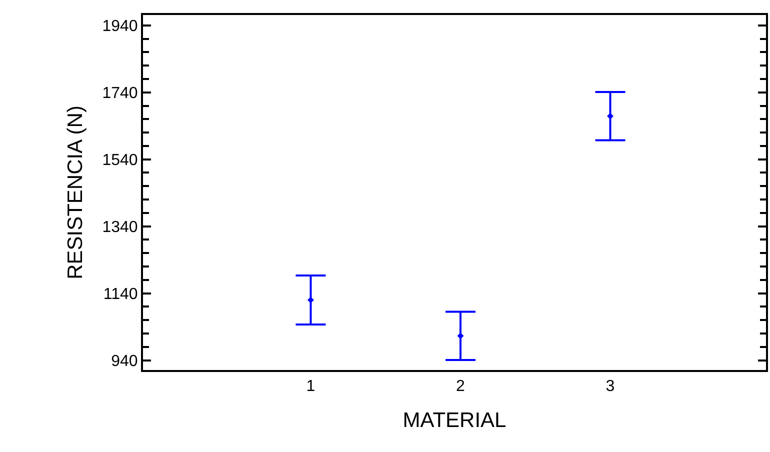 The height and width of the screenshot is (452, 770). What do you see at coordinates (610, 387) in the screenshot?
I see `x-tick-label: 3` at bounding box center [610, 387].